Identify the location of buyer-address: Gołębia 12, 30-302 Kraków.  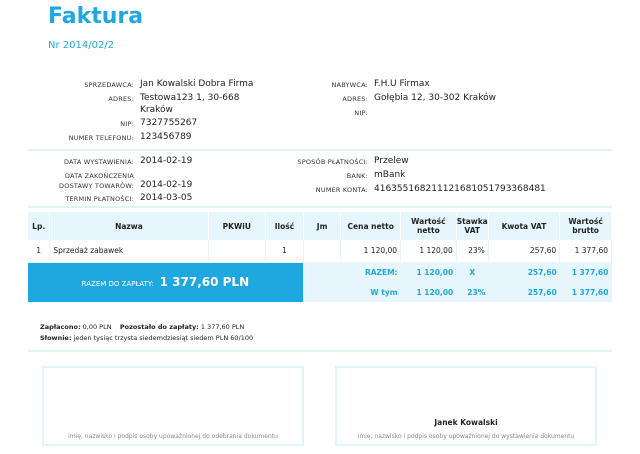
(435, 98).